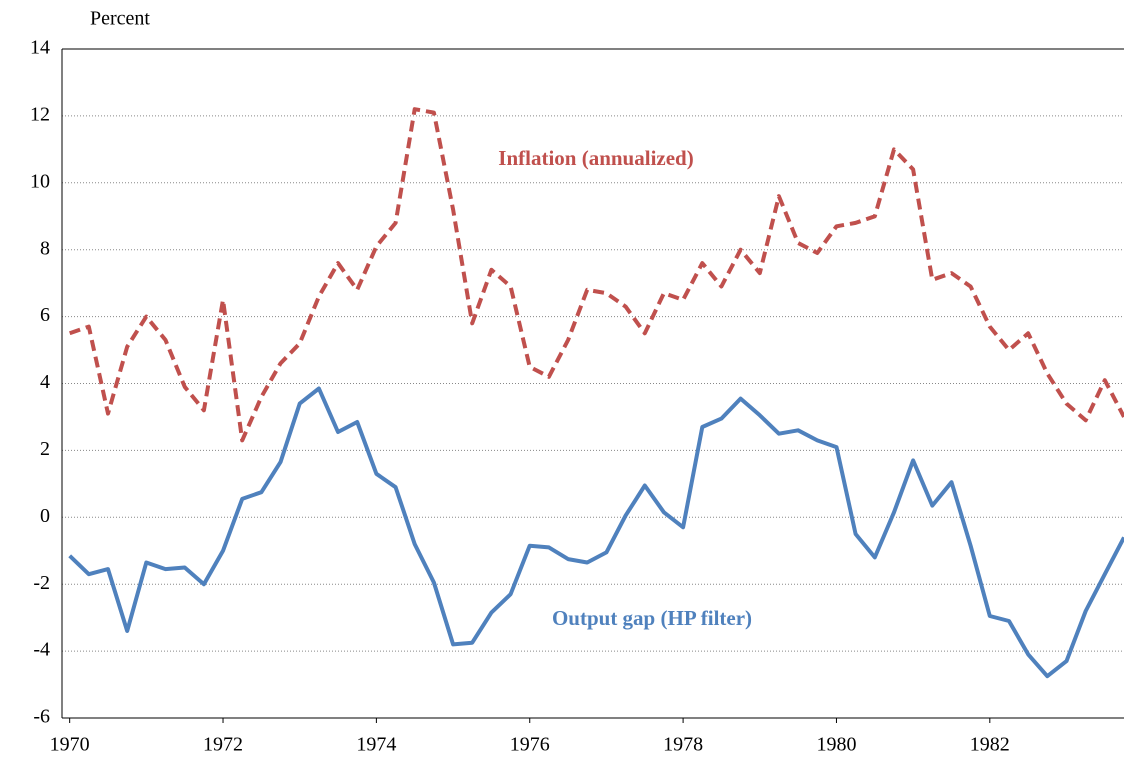  I want to click on x-tick-label: 1980, so click(836, 745).